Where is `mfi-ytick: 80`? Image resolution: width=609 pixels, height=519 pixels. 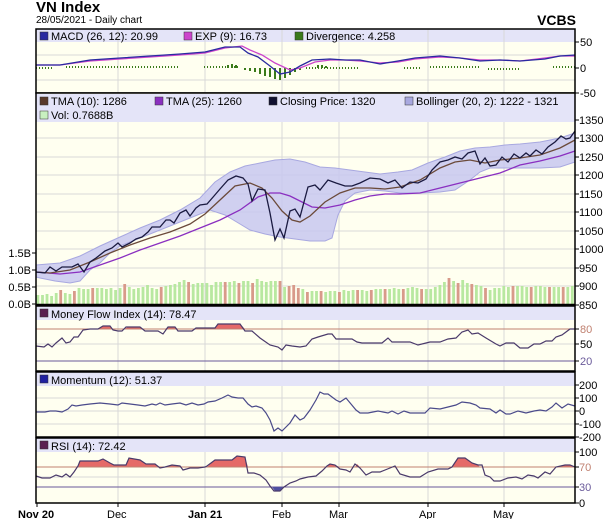 mfi-ytick: 80 is located at coordinates (586, 330).